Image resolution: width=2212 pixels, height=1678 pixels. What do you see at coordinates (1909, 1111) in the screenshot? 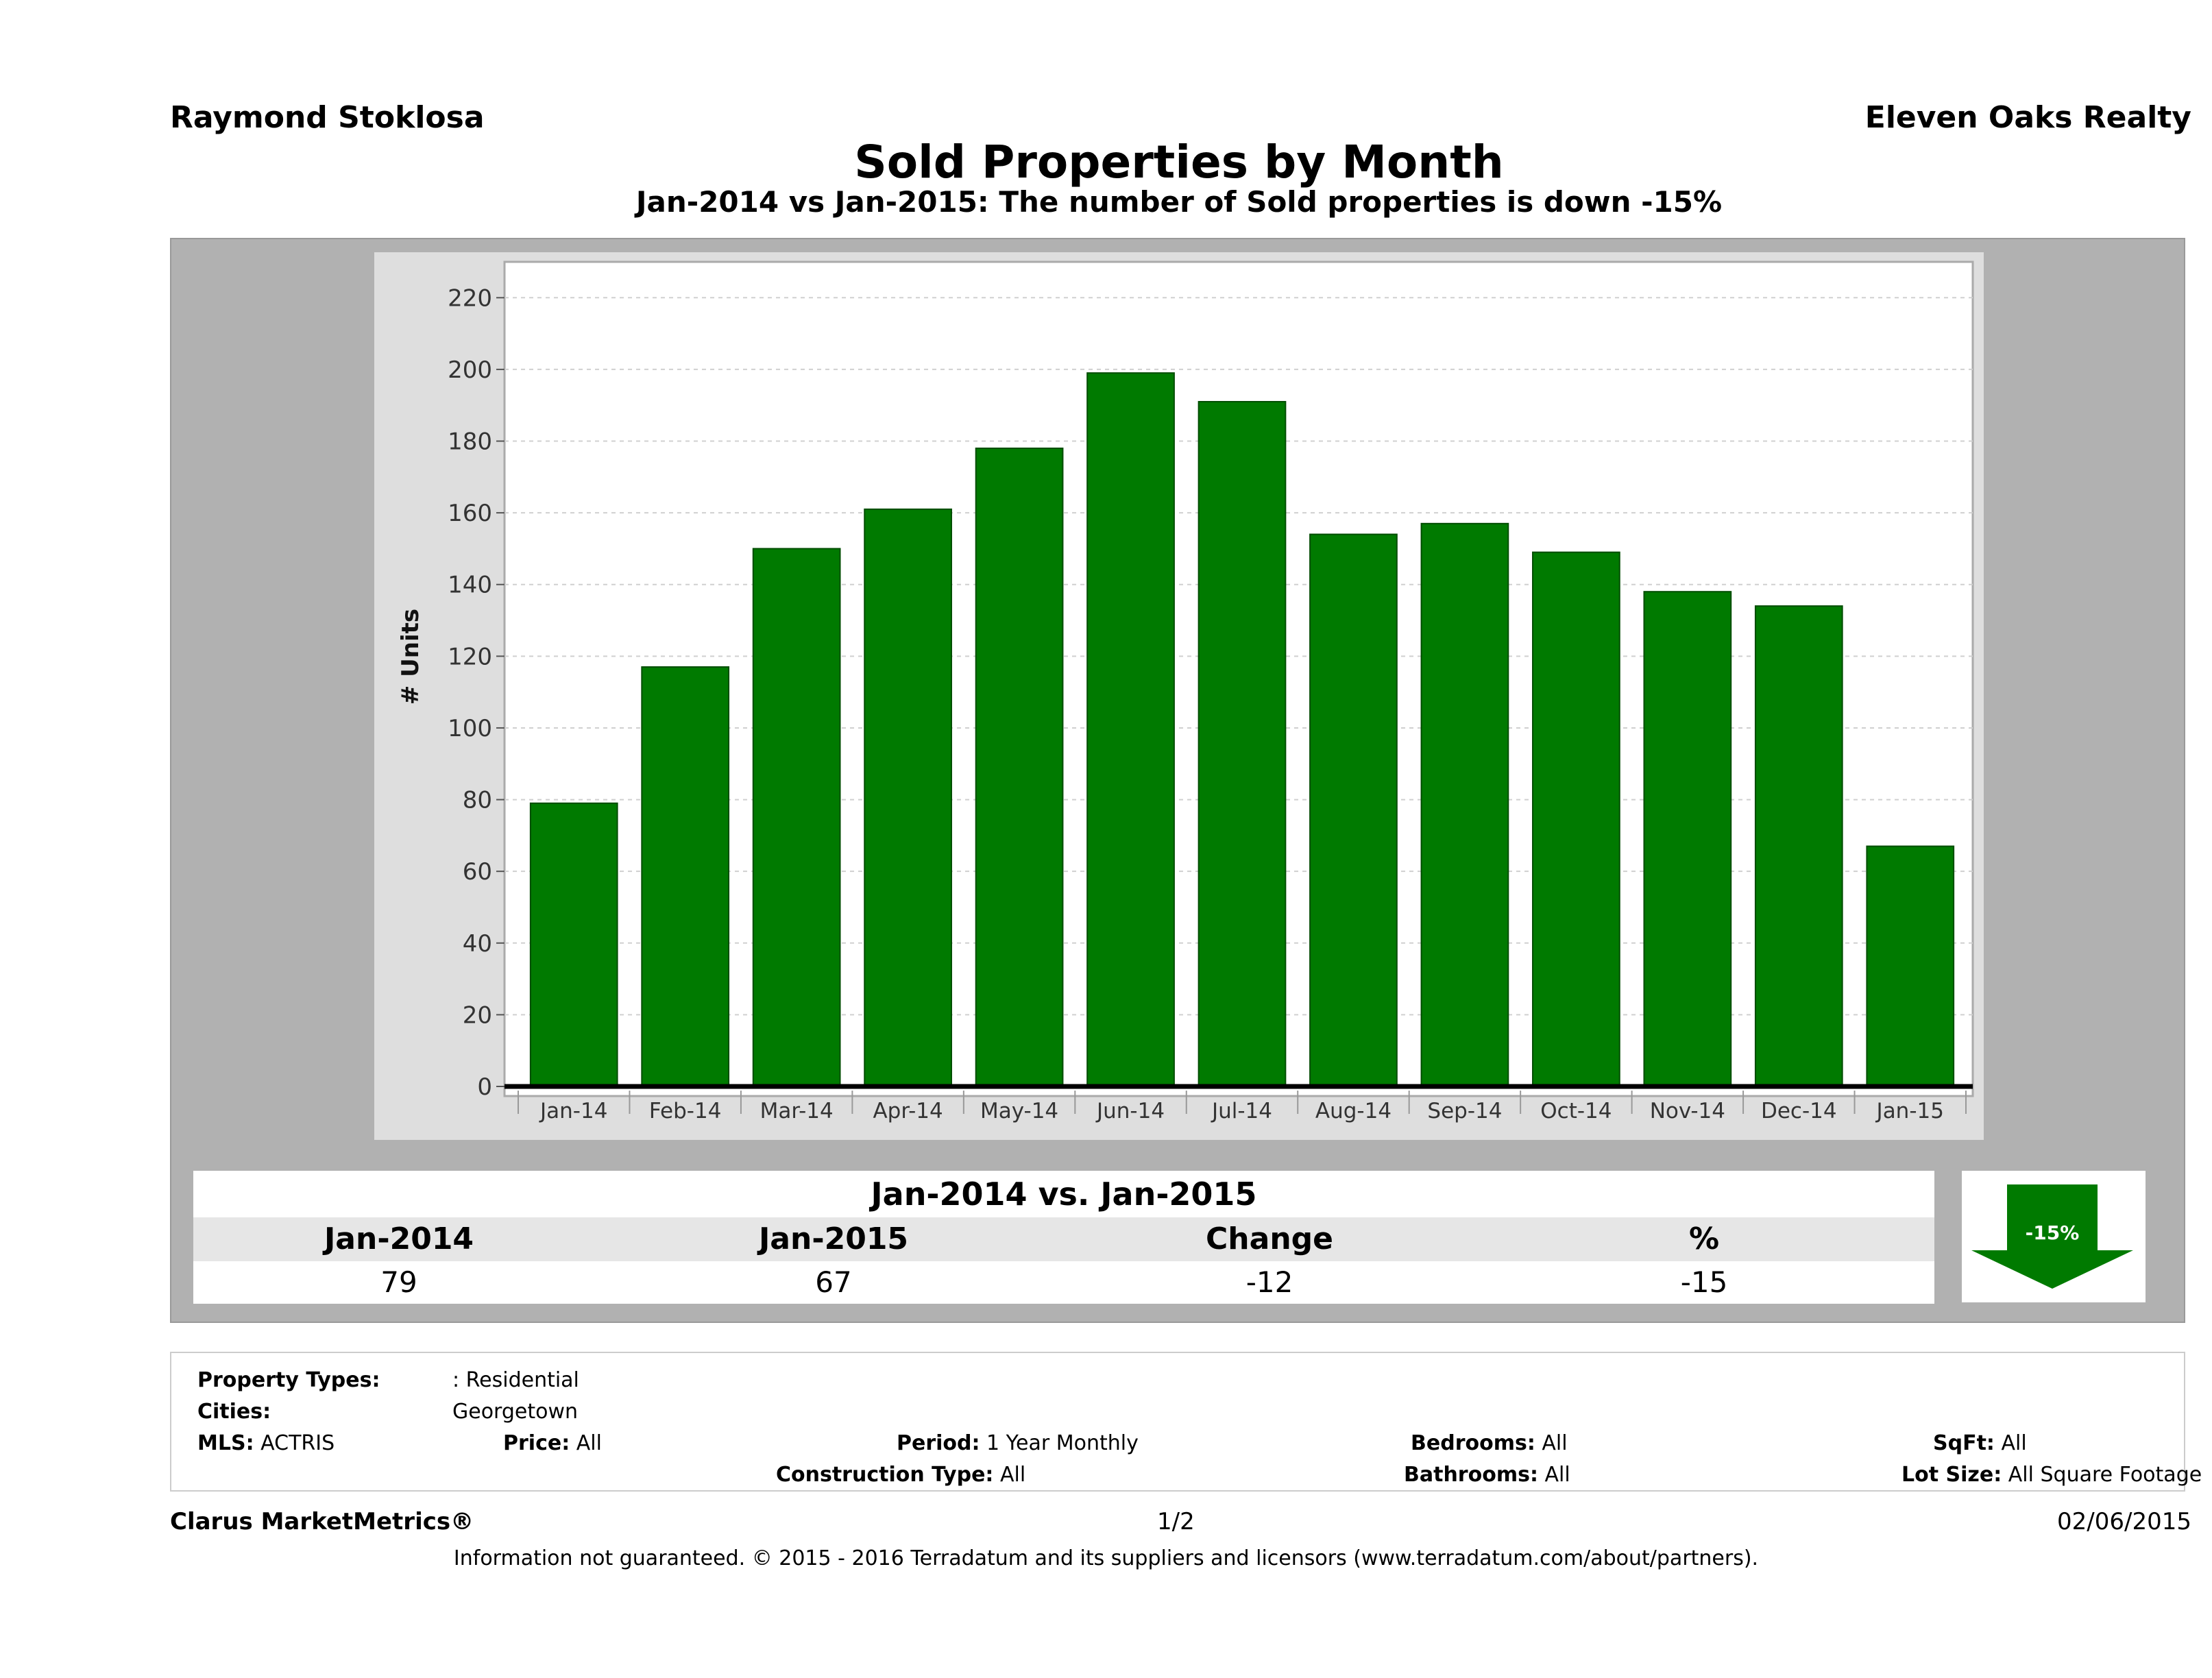
I see `x-tick-label: Jan-15` at bounding box center [1909, 1111].